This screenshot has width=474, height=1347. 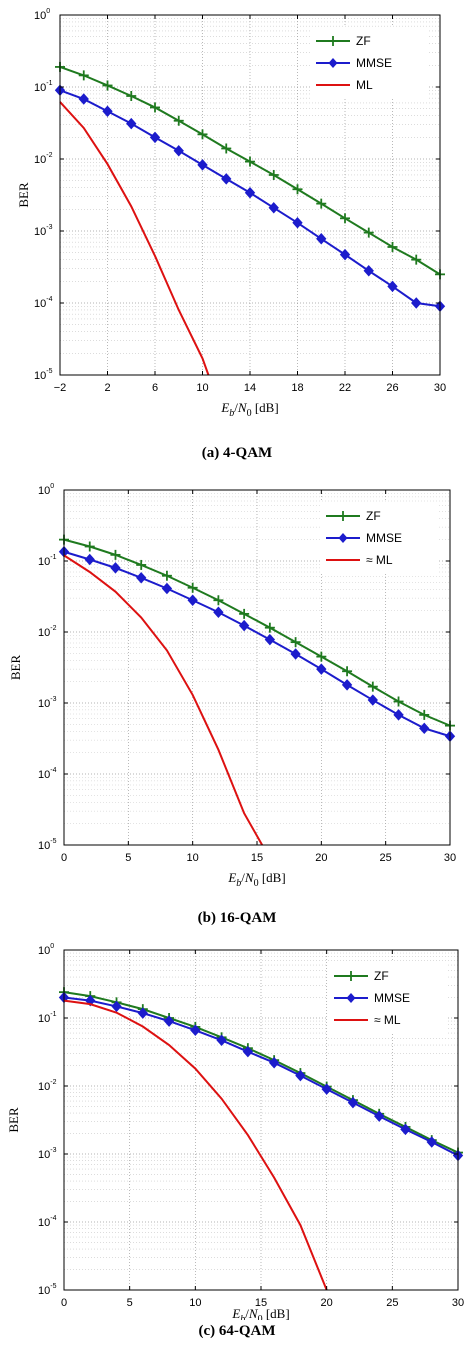 What do you see at coordinates (237, 918) in the screenshot?
I see `chart-caption: (b) 16-QAM` at bounding box center [237, 918].